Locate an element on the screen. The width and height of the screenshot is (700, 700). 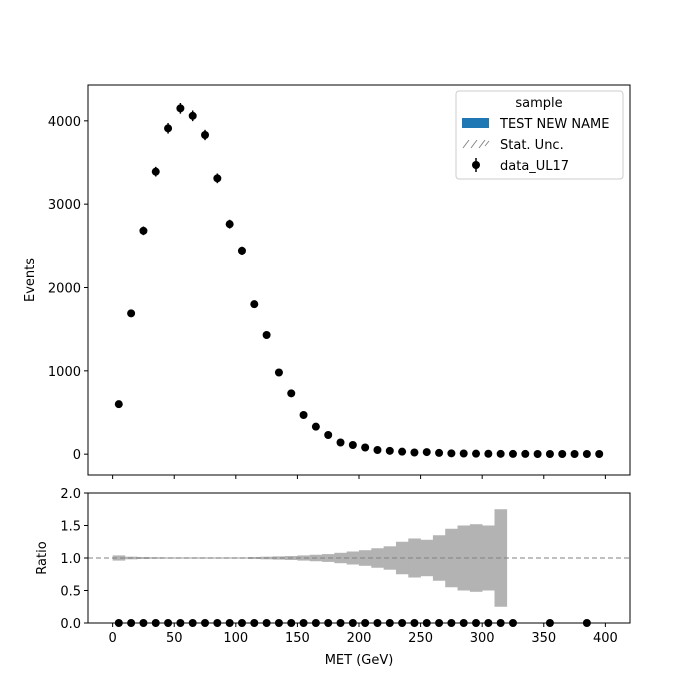
legend-title: sample is located at coordinates (538, 103).